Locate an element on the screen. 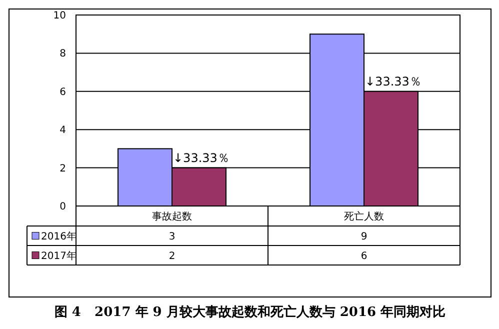 This screenshot has width=499, height=329. data-label: 6 is located at coordinates (364, 256).